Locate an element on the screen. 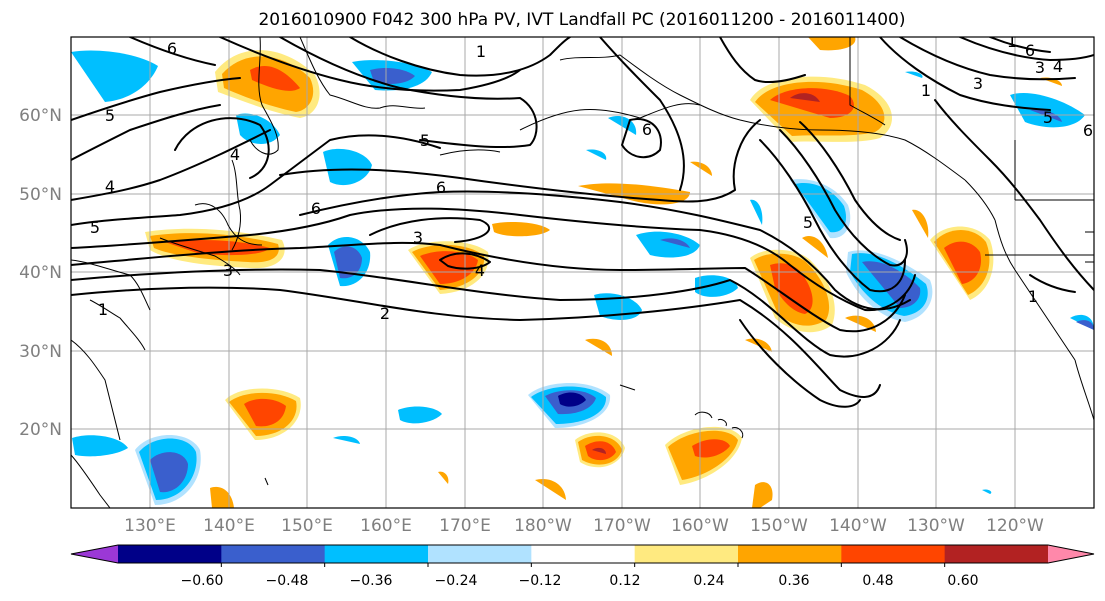  longitude-label: 150°W is located at coordinates (779, 526).